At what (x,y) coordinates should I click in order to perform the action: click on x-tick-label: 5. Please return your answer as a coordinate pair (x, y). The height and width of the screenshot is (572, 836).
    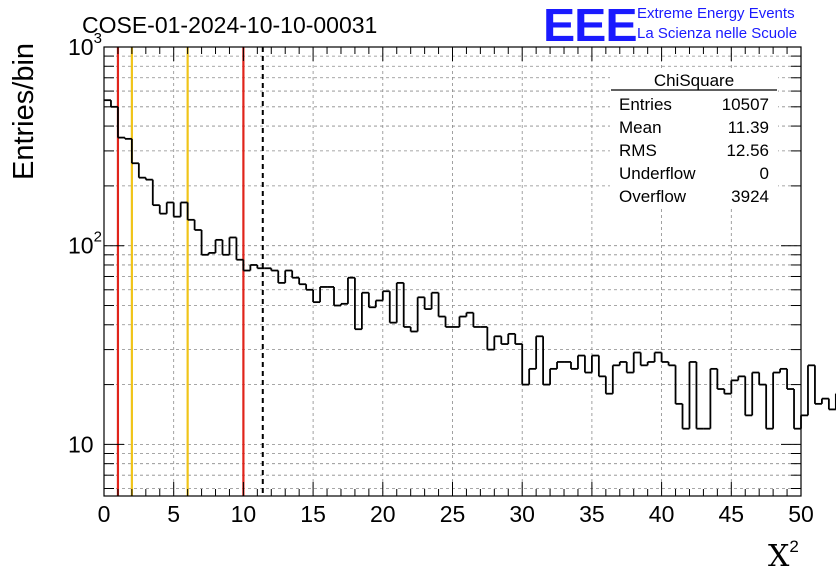
    Looking at the image, I should click on (173, 514).